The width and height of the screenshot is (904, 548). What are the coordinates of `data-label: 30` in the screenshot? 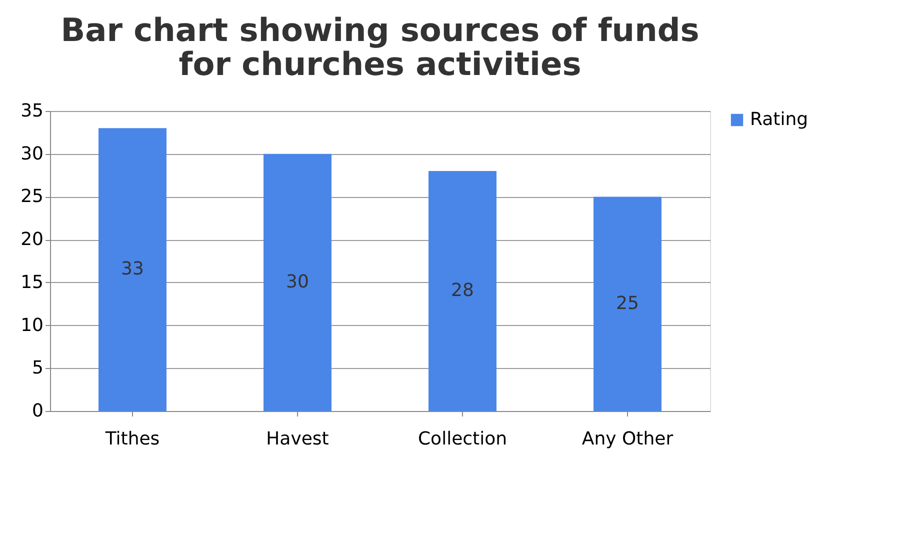 It's located at (297, 281).